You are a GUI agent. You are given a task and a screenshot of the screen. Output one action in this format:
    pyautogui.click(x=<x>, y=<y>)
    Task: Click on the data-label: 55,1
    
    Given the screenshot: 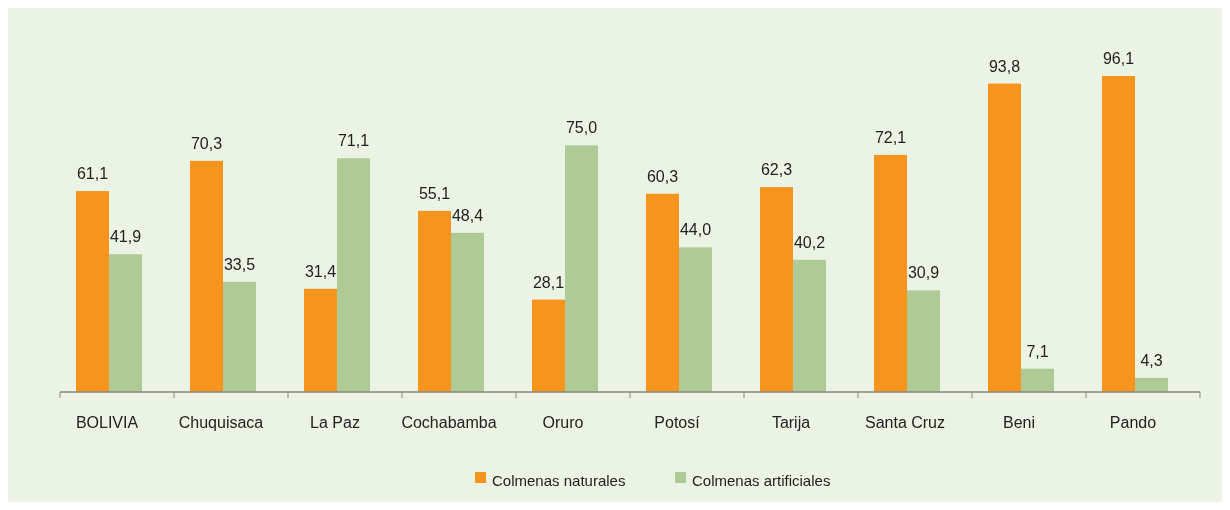 What is the action you would take?
    pyautogui.click(x=434, y=193)
    